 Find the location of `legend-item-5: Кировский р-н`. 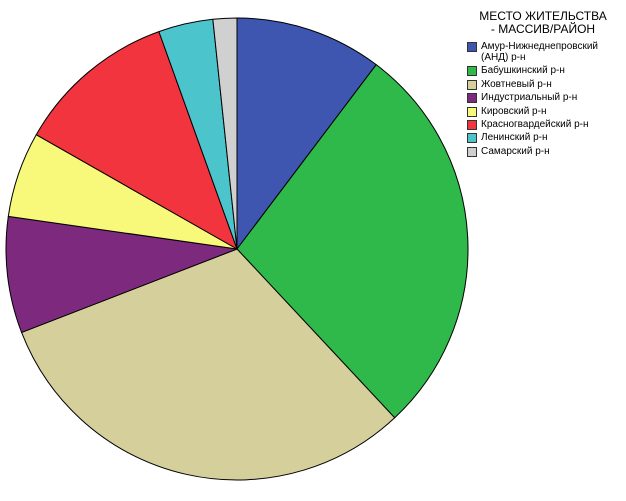

legend-item-5: Кировский р-н is located at coordinates (543, 111).